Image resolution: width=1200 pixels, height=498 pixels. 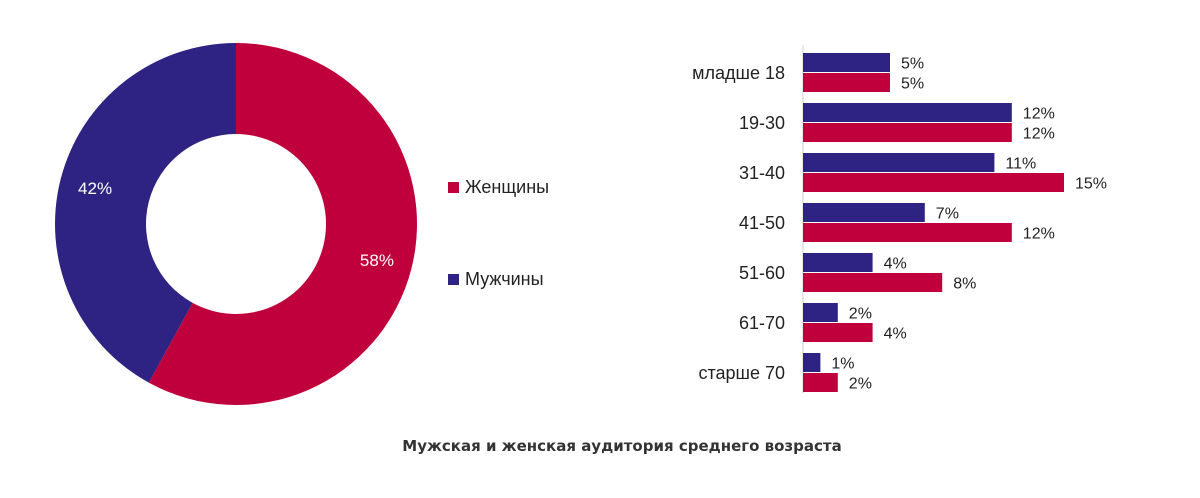 What do you see at coordinates (738, 73) in the screenshot?
I see `category-label: младше 18` at bounding box center [738, 73].